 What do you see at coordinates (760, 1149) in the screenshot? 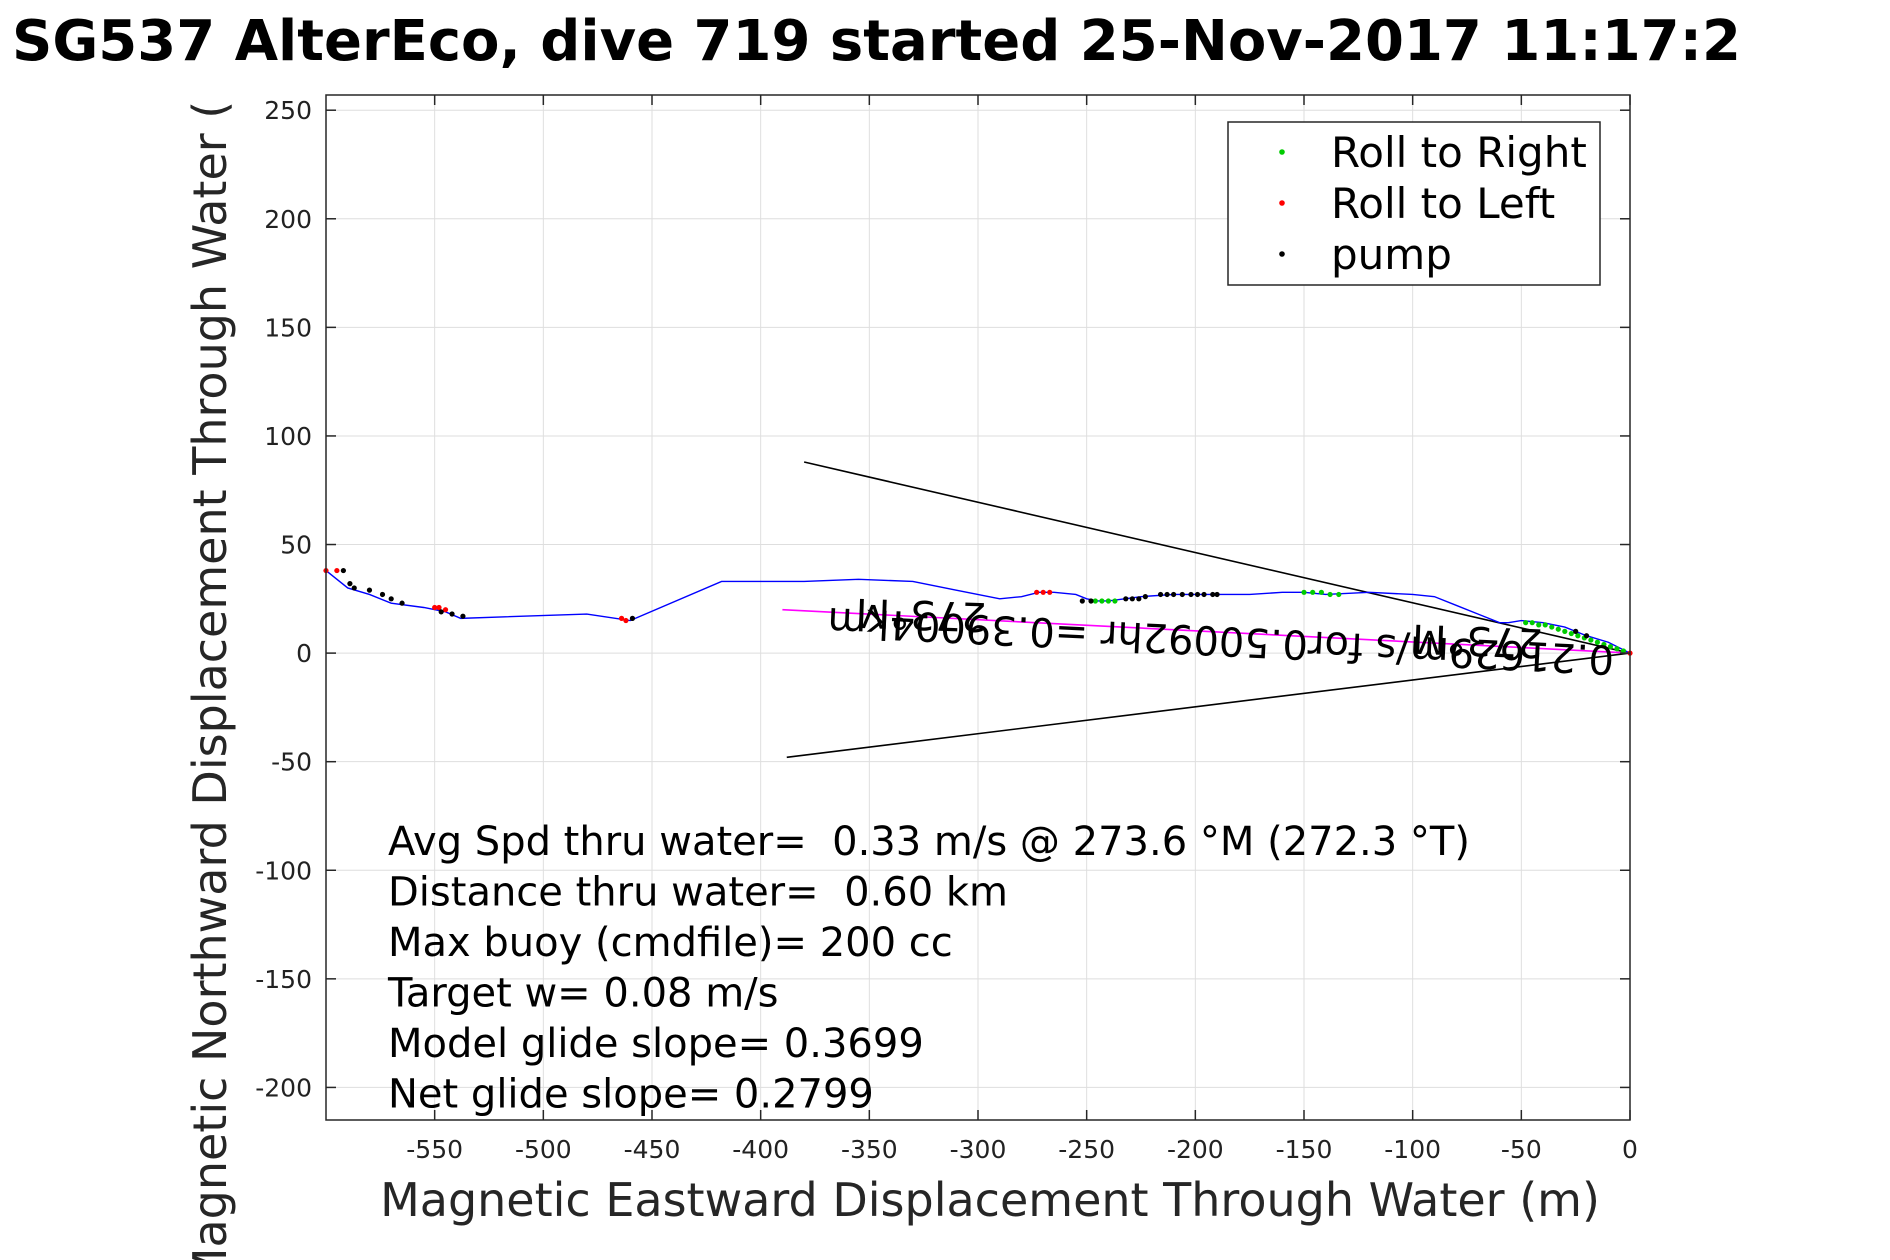
I see `x-tick-label: -400` at bounding box center [760, 1149].